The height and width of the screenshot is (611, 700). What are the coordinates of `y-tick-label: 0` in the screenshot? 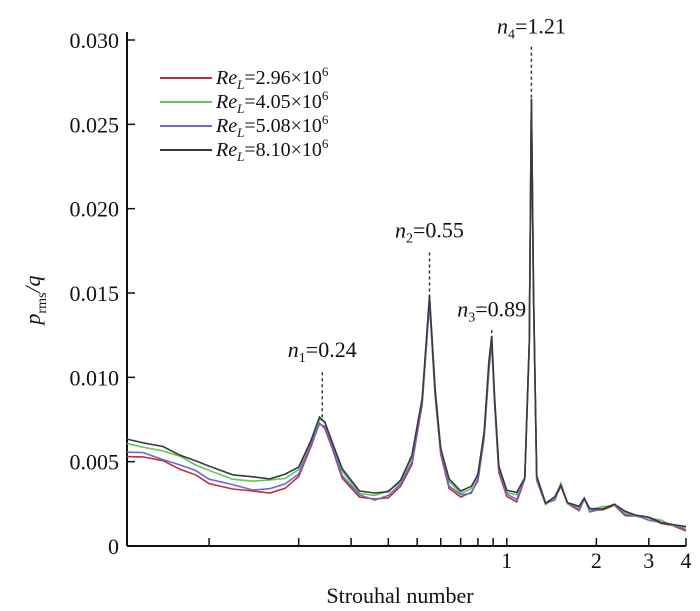 It's located at (113, 546).